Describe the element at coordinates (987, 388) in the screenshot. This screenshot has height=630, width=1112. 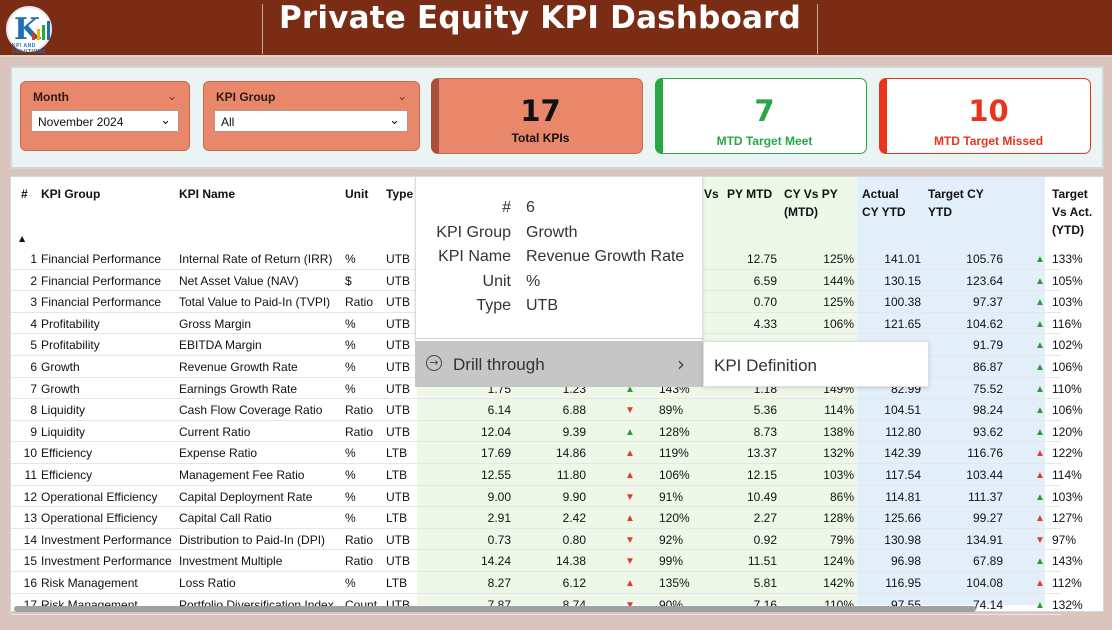
I see `row-target-cy-ytd: 75.52` at that location.